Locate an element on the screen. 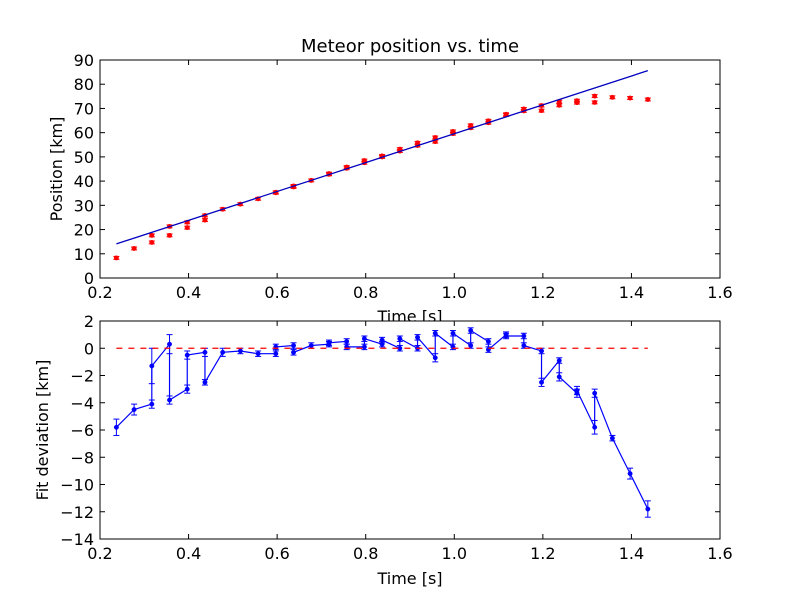 The width and height of the screenshot is (800, 600). top-xtick-label: 0.4 is located at coordinates (188, 292).